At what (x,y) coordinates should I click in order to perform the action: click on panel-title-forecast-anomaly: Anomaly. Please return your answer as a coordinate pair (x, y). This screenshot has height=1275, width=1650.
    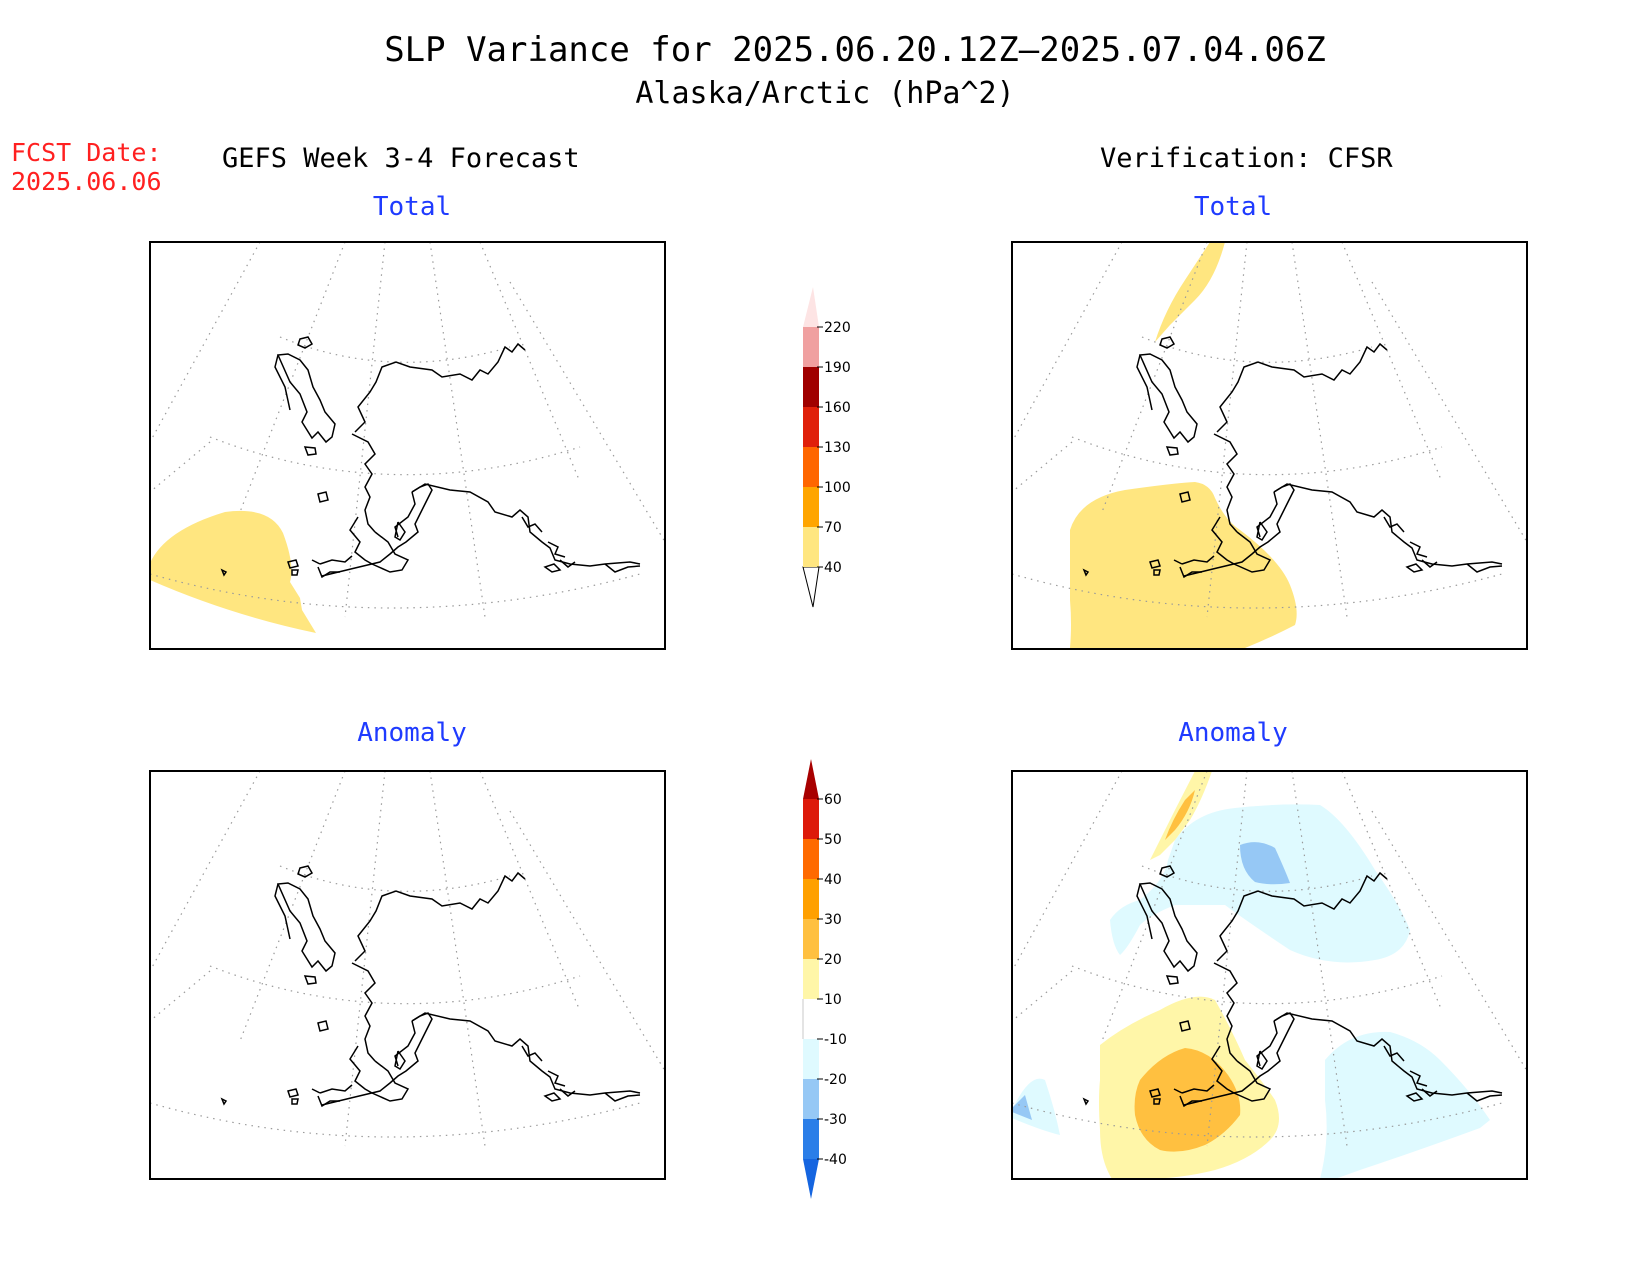
    Looking at the image, I should click on (412, 733).